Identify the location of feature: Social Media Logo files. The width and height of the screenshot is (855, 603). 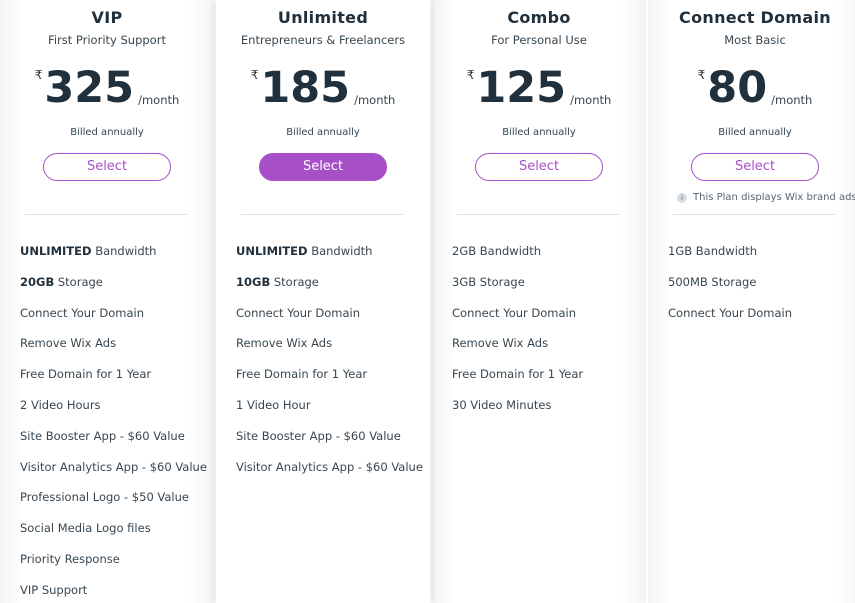
(85, 528).